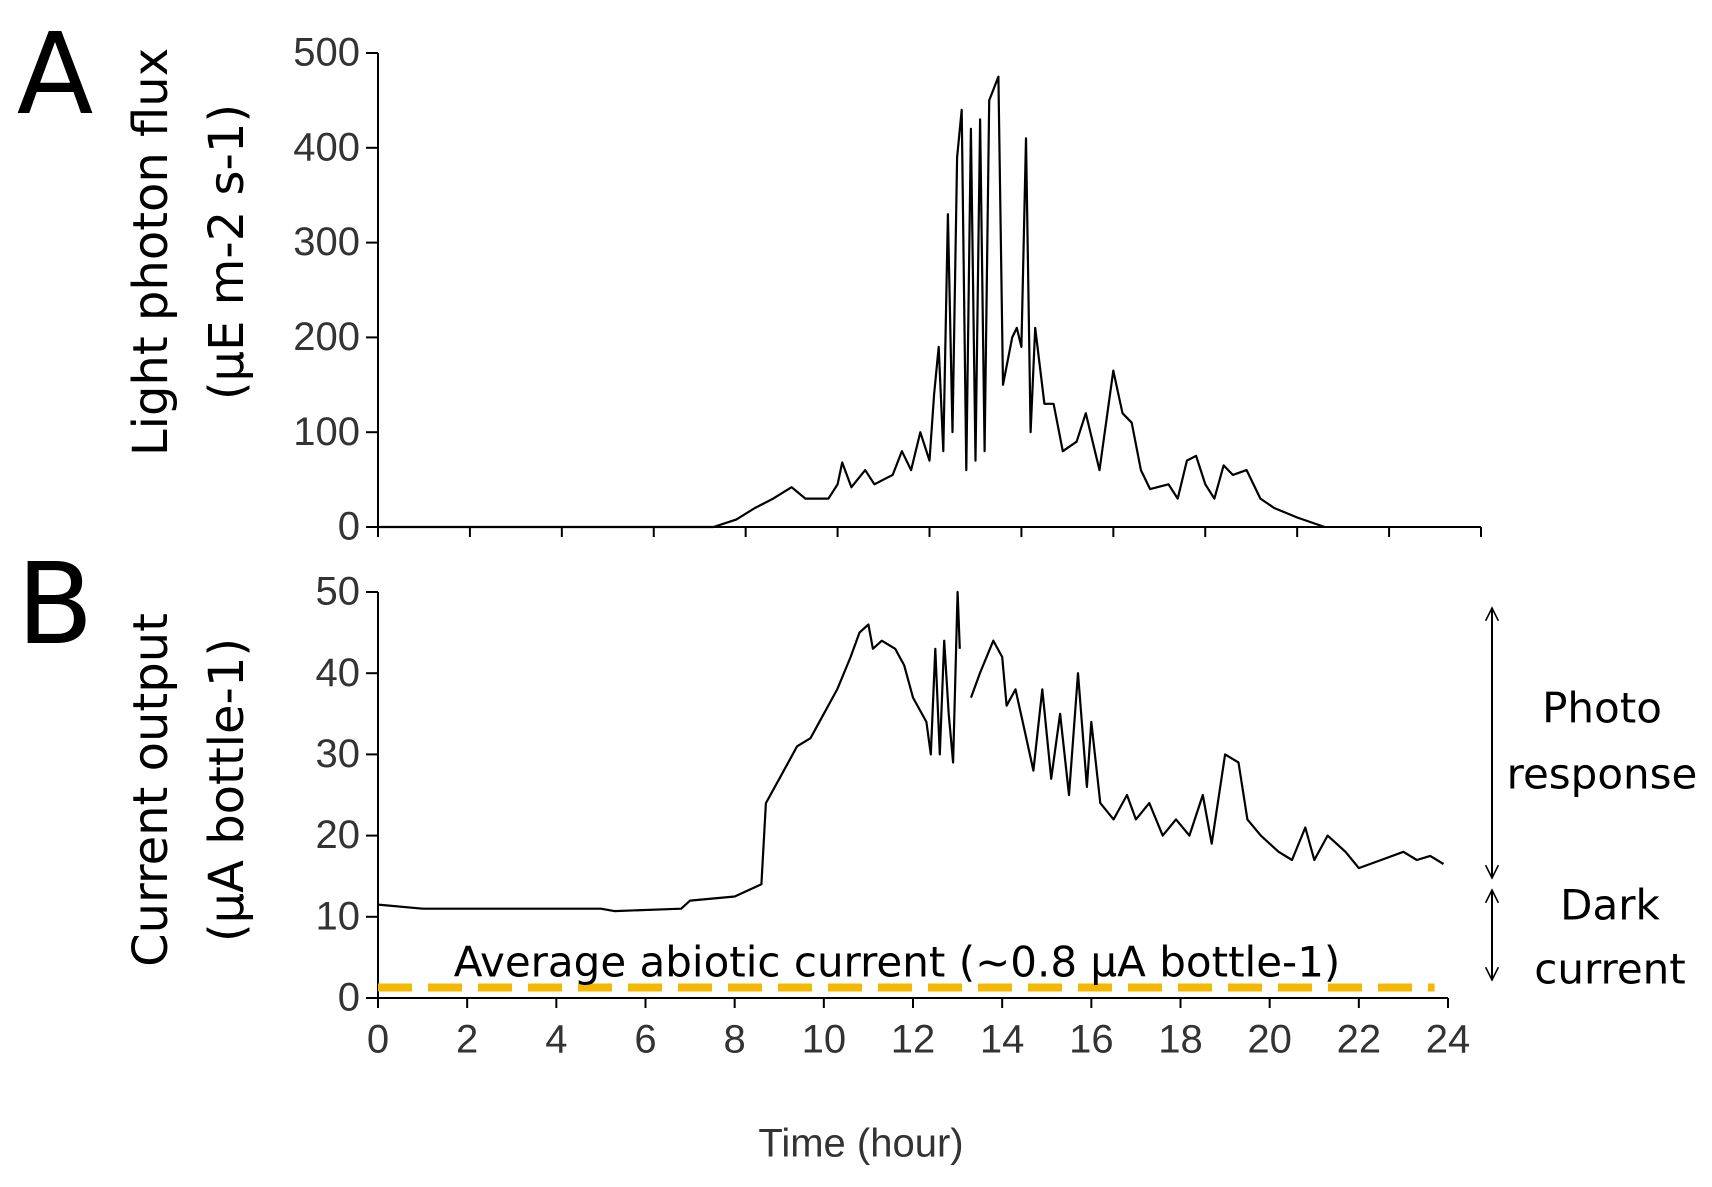 The image size is (1712, 1187). Describe the element at coordinates (55, 75) in the screenshot. I see `panel-label: A` at that location.